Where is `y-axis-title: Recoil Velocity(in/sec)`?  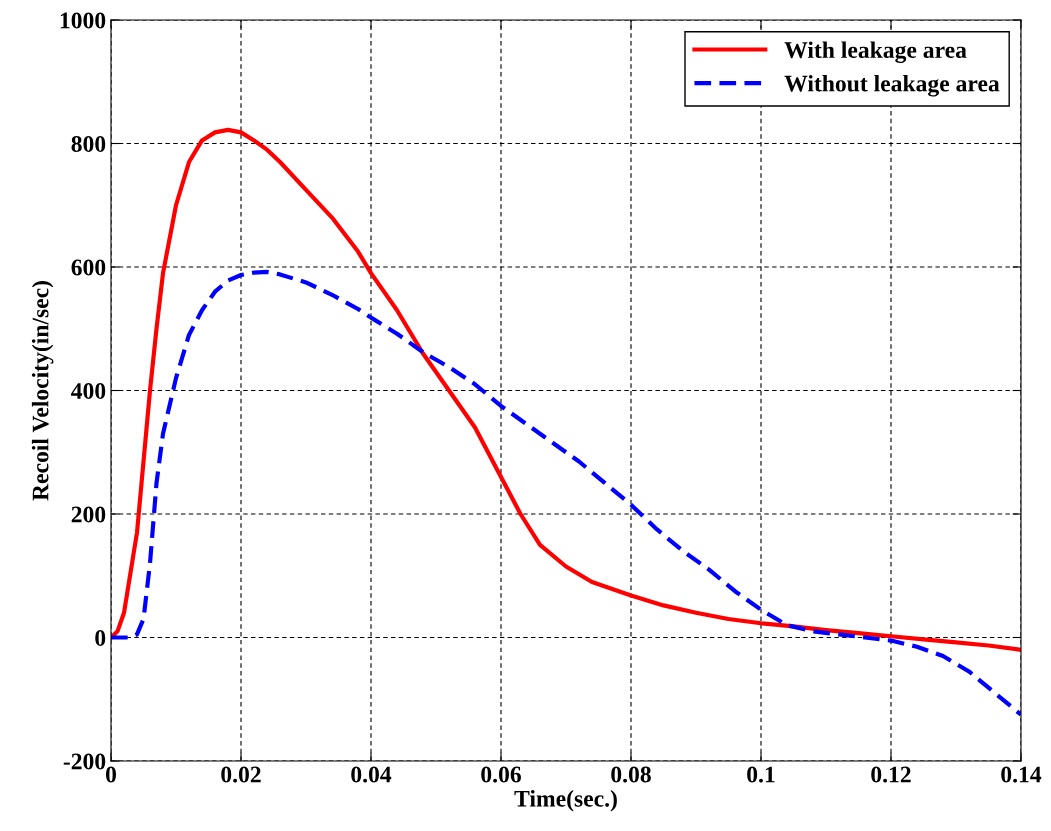 y-axis-title: Recoil Velocity(in/sec) is located at coordinates (42, 391).